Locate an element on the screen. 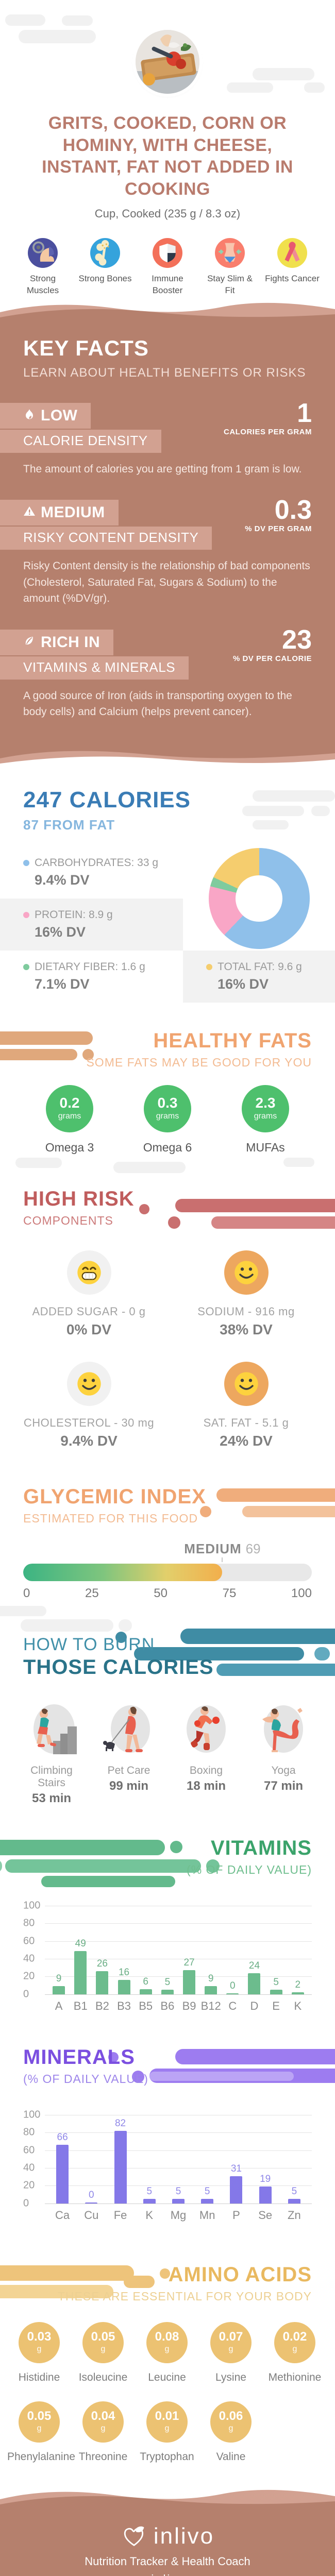  risk-dv: 9.4% DV is located at coordinates (89, 1441).